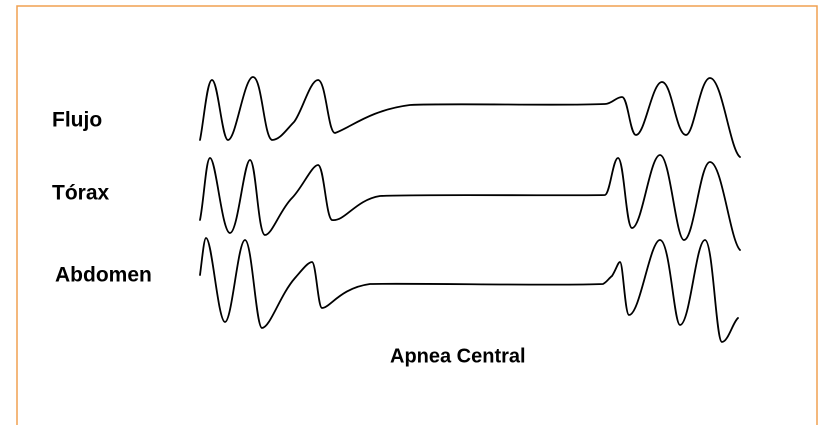  Describe the element at coordinates (470, 117) in the screenshot. I see `flow-wave` at that location.